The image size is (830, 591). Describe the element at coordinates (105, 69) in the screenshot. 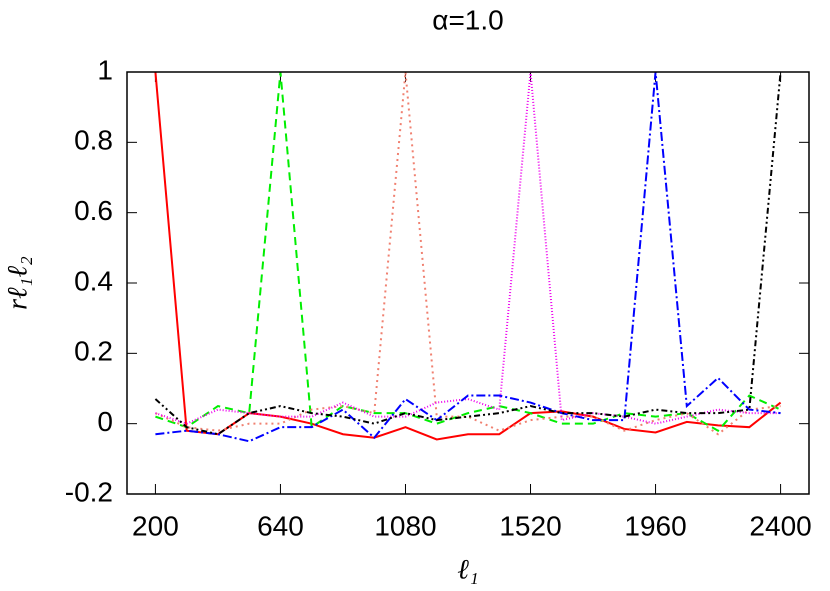

I see `y-tick-label: 1` at that location.